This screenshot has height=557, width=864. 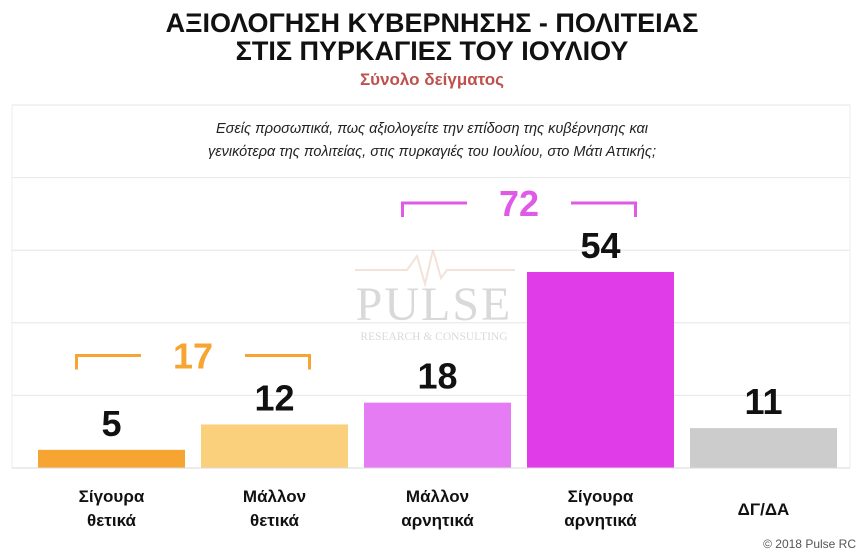 What do you see at coordinates (437, 508) in the screenshot?
I see `category-label: Μάλλον αρνητικά` at bounding box center [437, 508].